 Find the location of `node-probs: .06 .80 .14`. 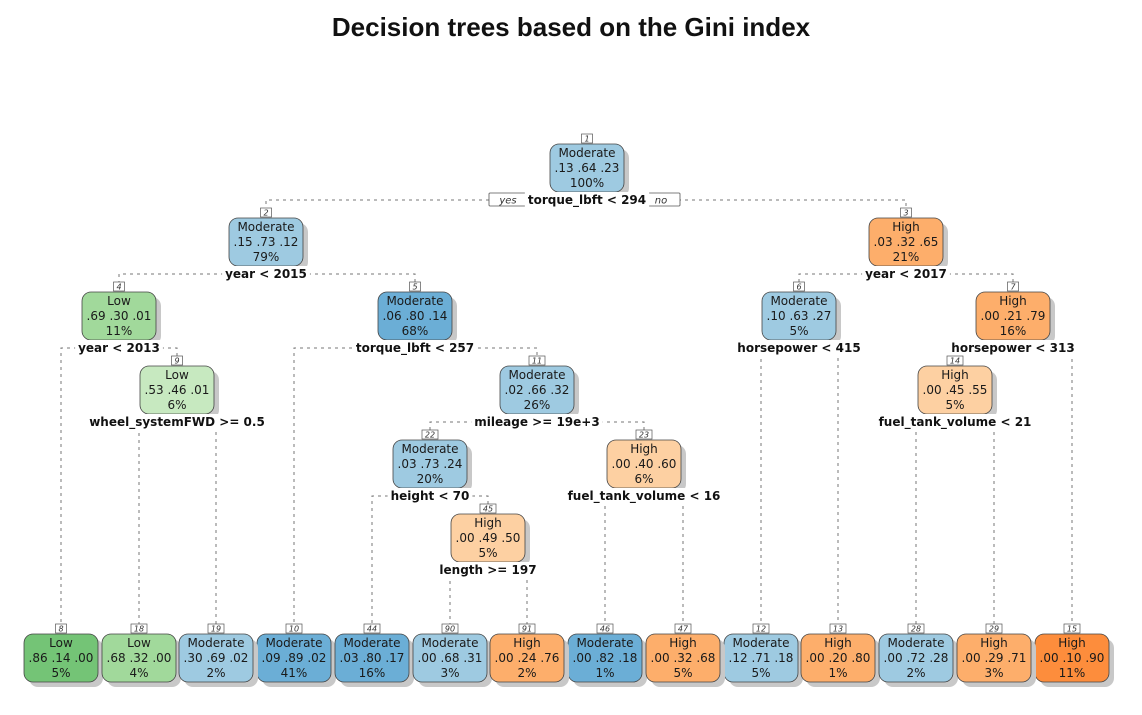

node-probs: .06 .80 .14 is located at coordinates (415, 316).